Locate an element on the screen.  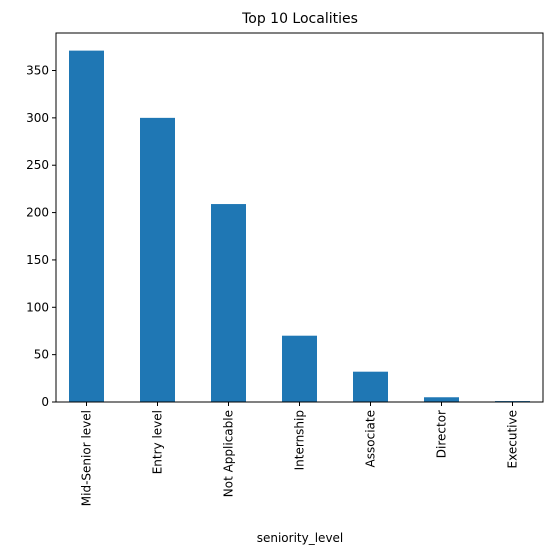
y-tick-label: 300 is located at coordinates (37, 118).